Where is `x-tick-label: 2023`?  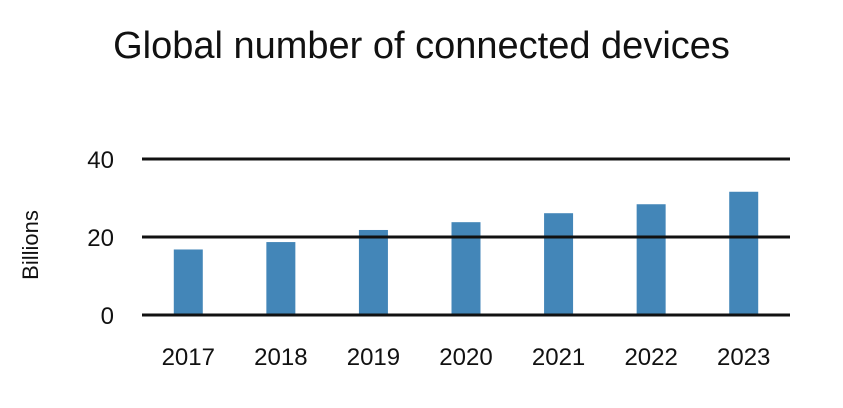
x-tick-label: 2023 is located at coordinates (743, 357).